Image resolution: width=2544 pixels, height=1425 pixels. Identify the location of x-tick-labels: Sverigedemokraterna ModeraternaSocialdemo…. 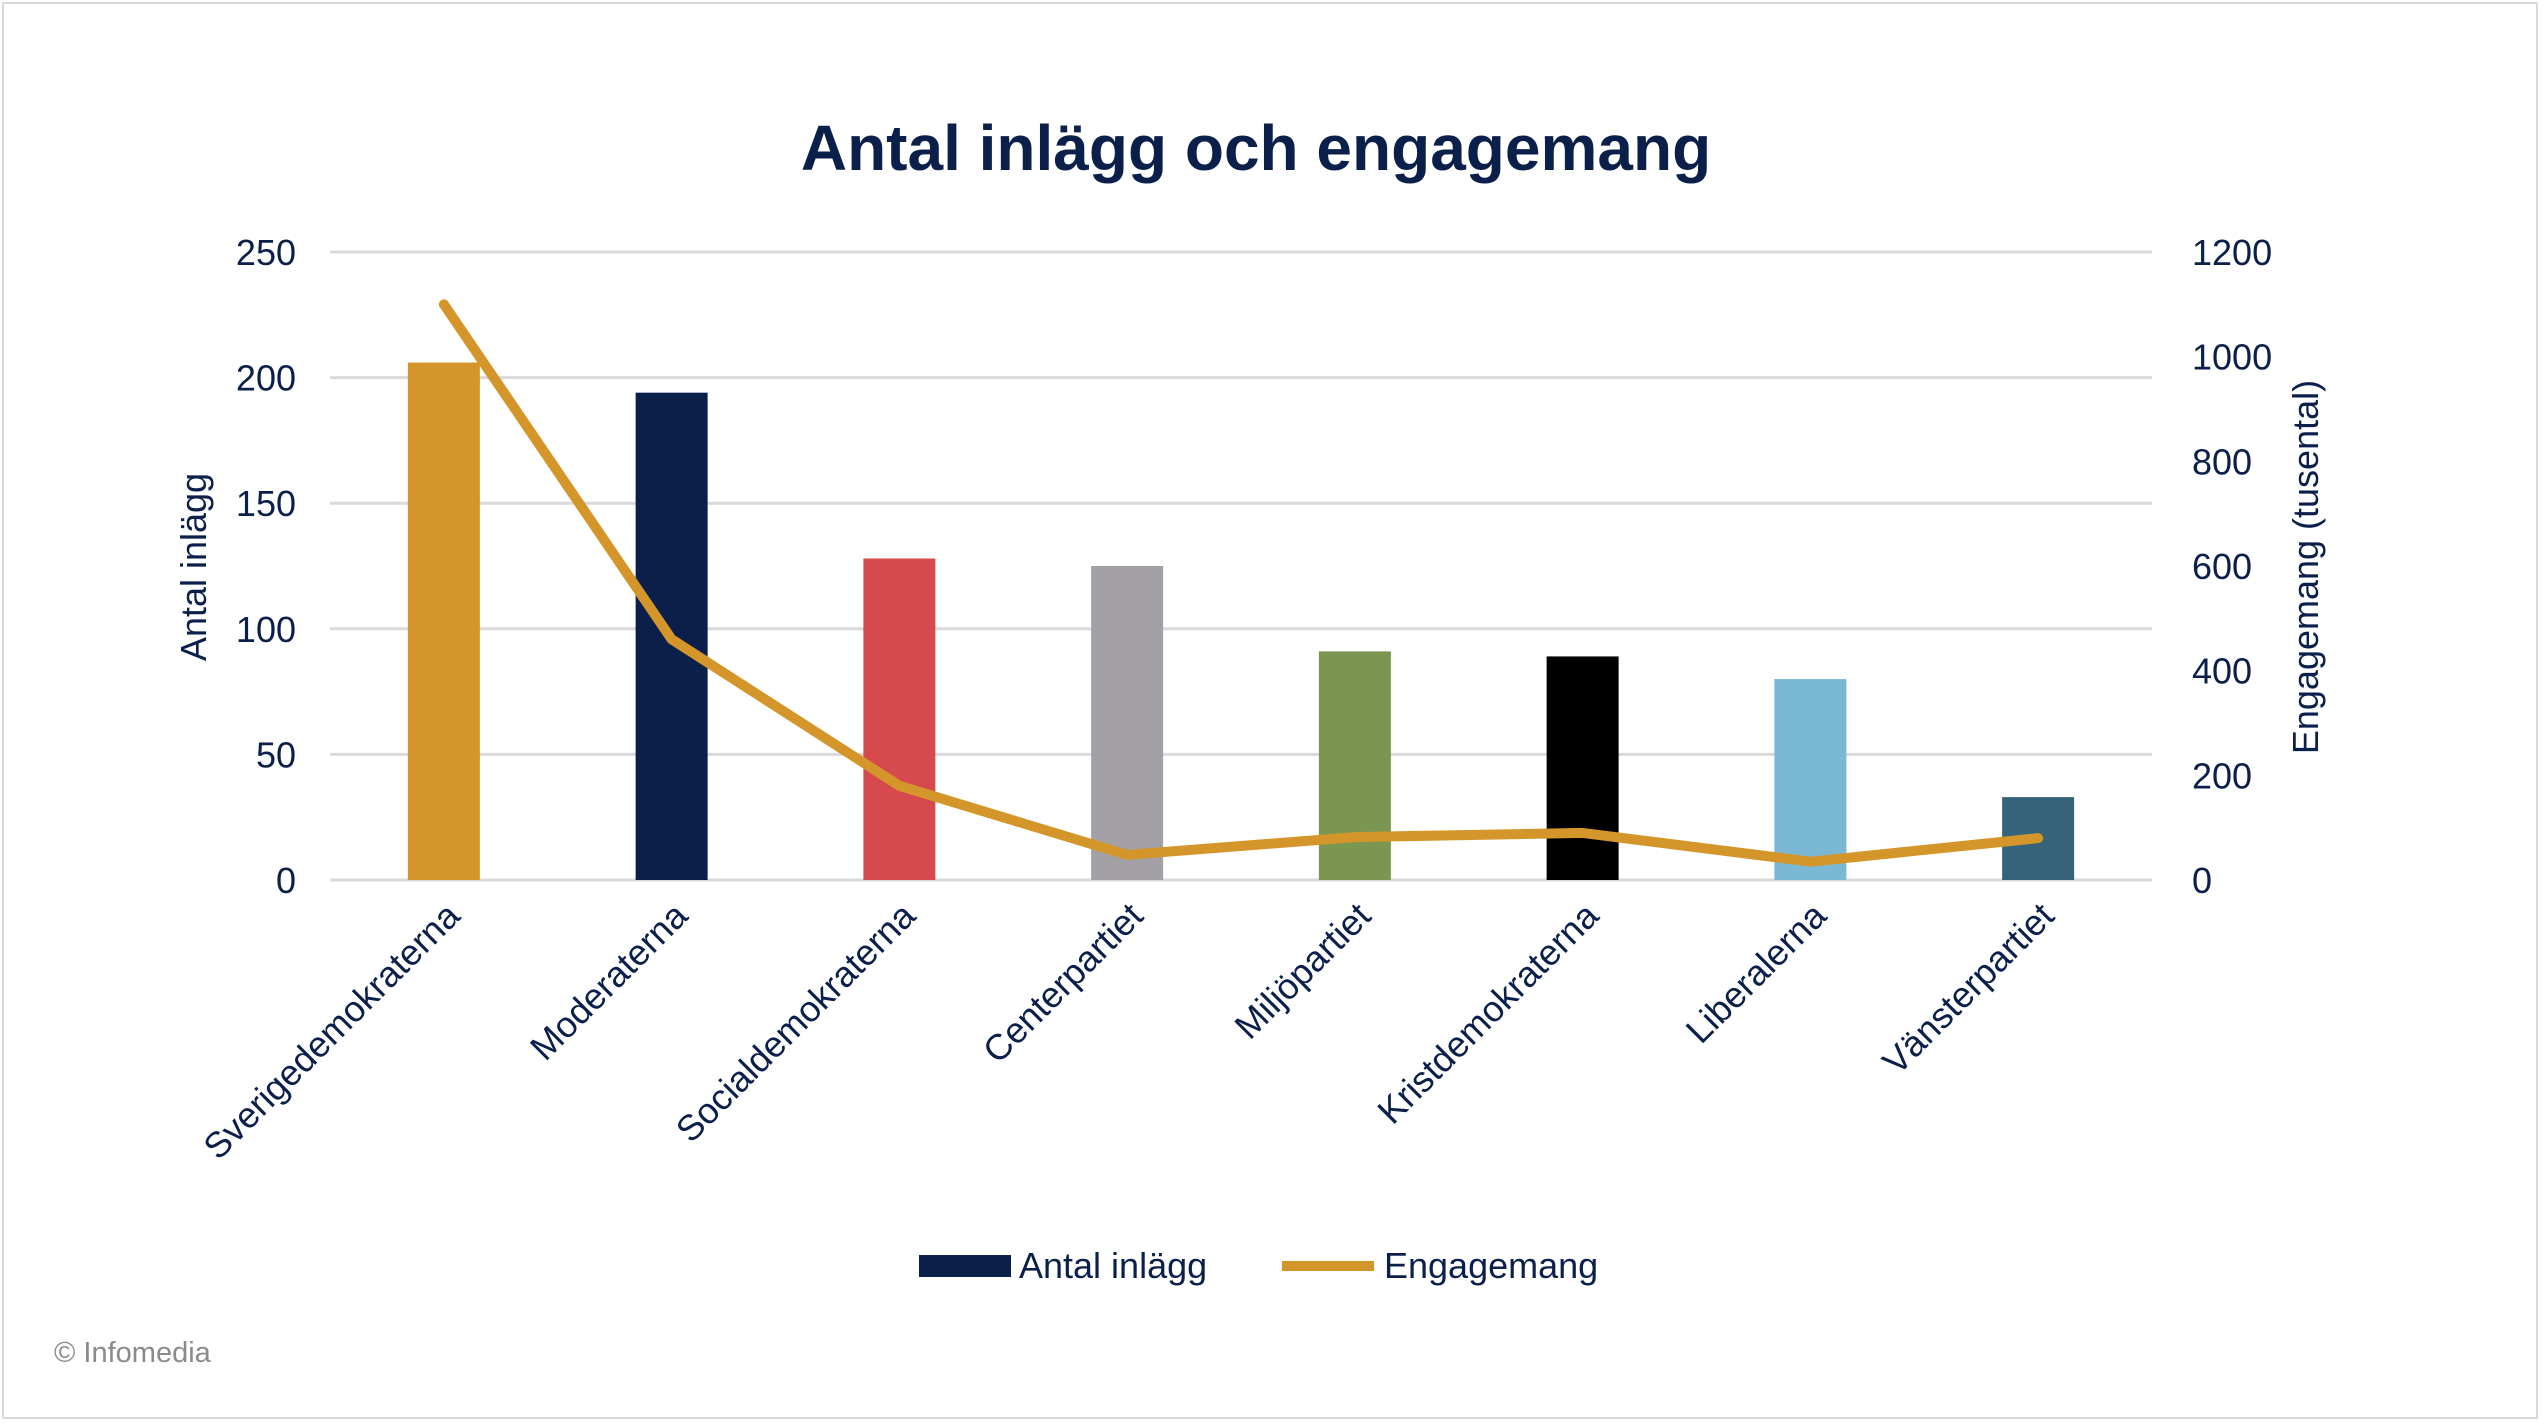
(1128, 1030).